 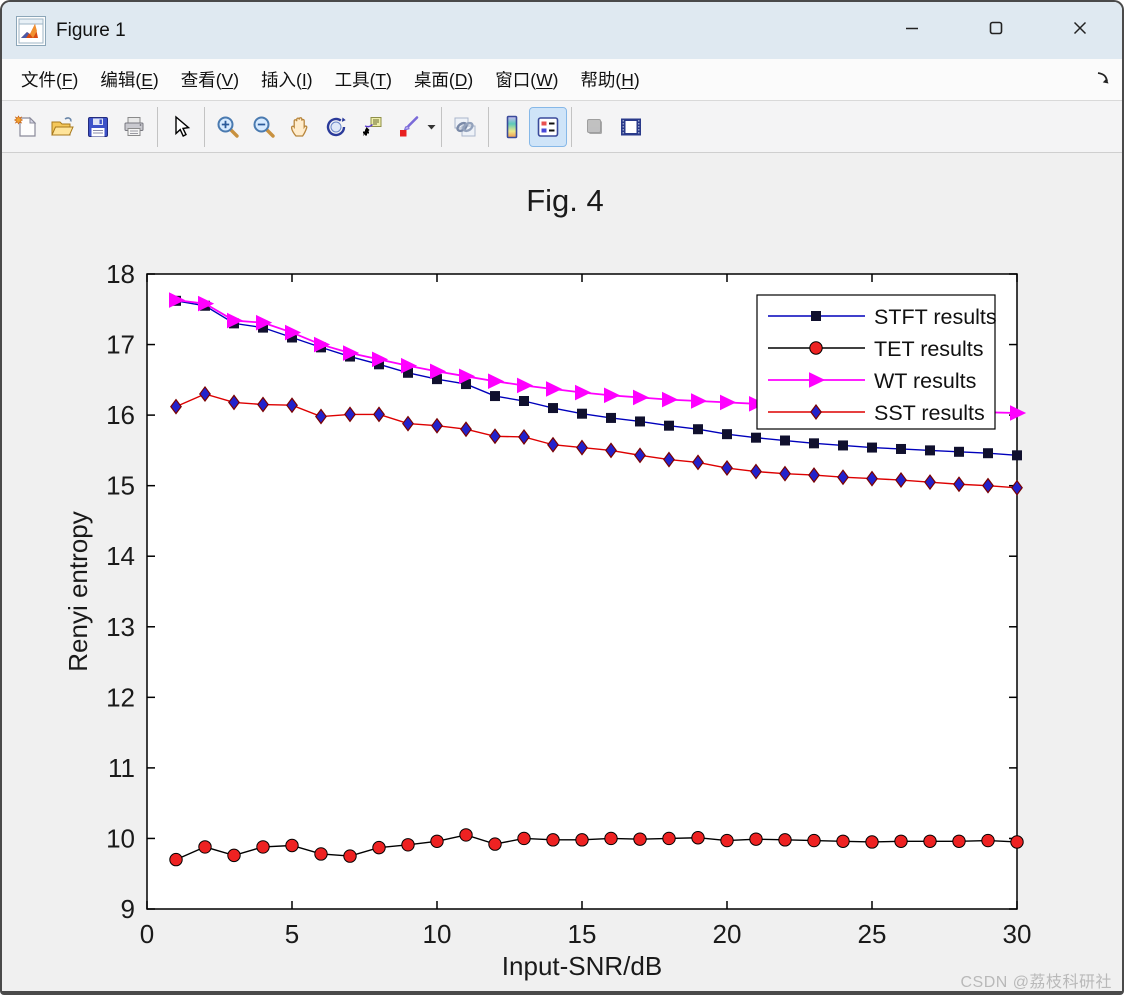 I want to click on insert-colorbar-button, so click(x=512, y=127).